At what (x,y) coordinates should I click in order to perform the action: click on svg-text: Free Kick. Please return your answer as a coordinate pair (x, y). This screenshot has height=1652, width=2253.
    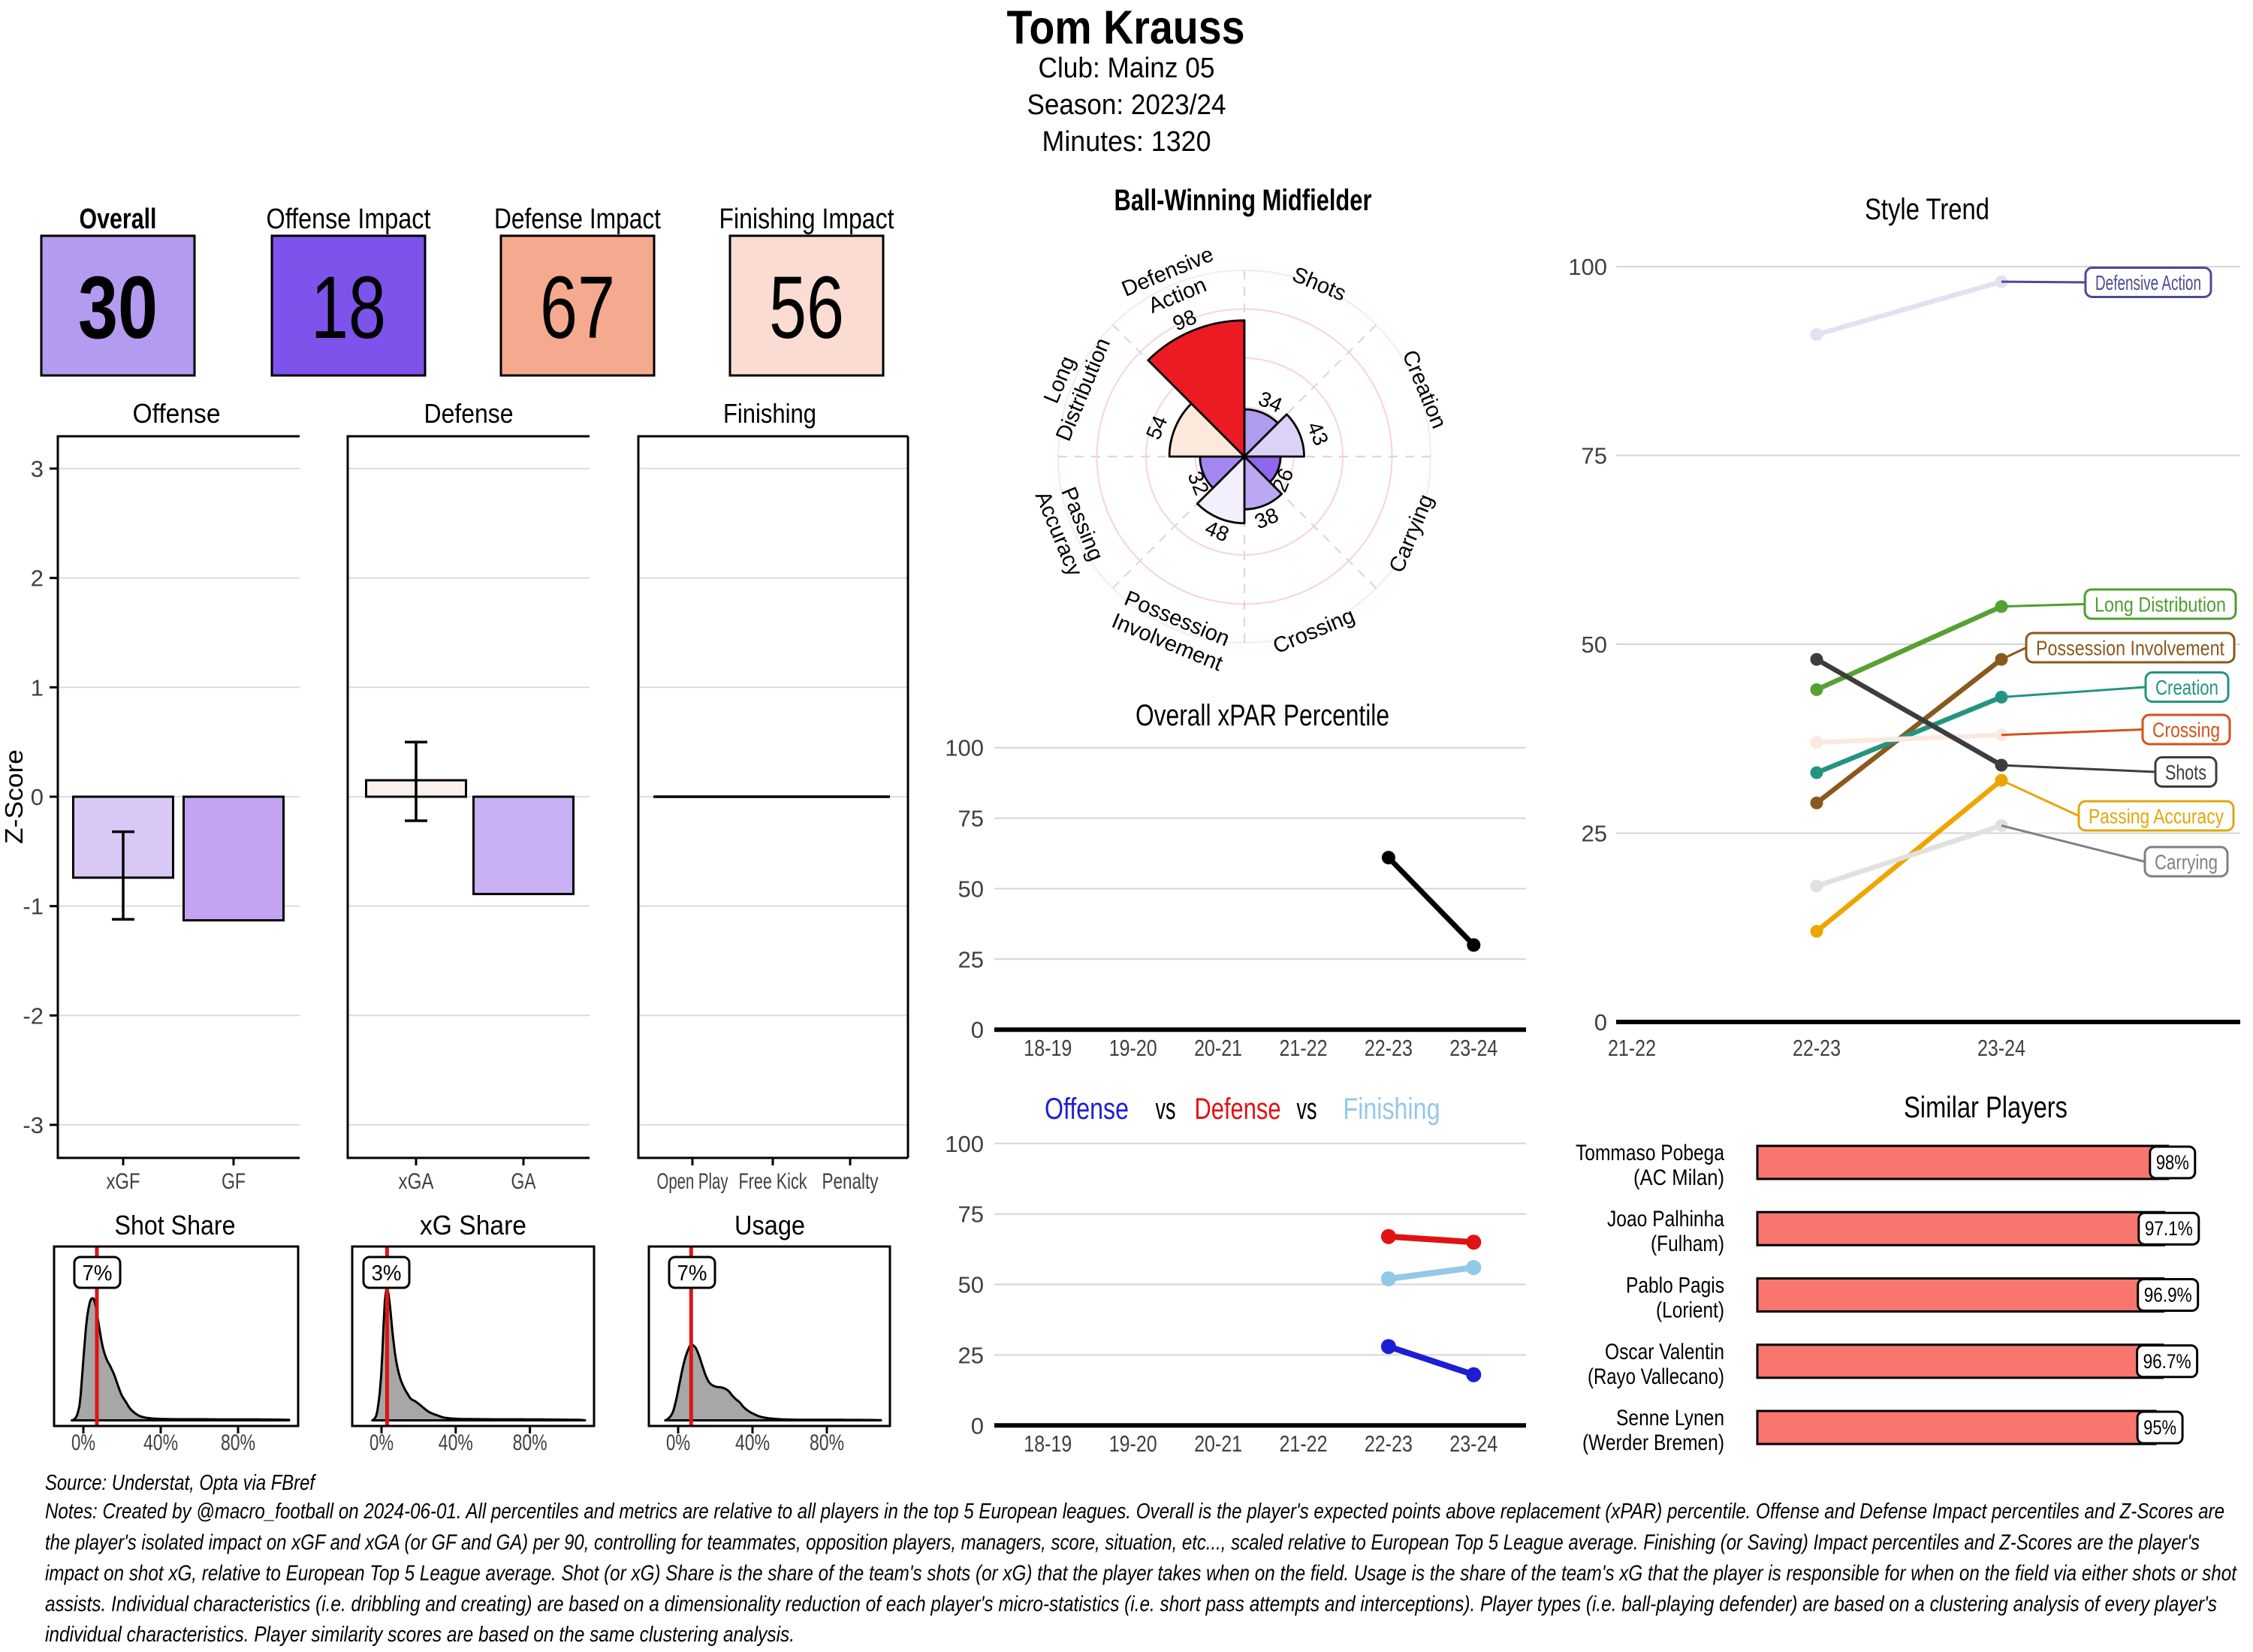
    Looking at the image, I should click on (773, 1181).